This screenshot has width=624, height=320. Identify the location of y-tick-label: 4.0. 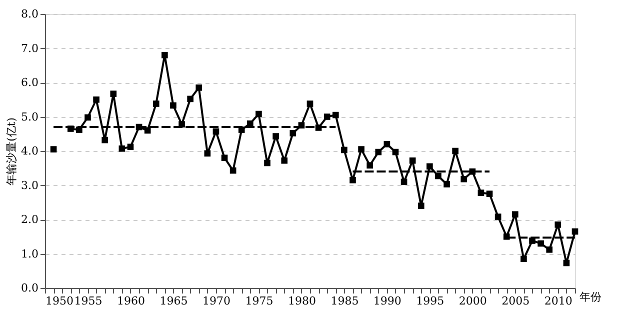
(29, 151).